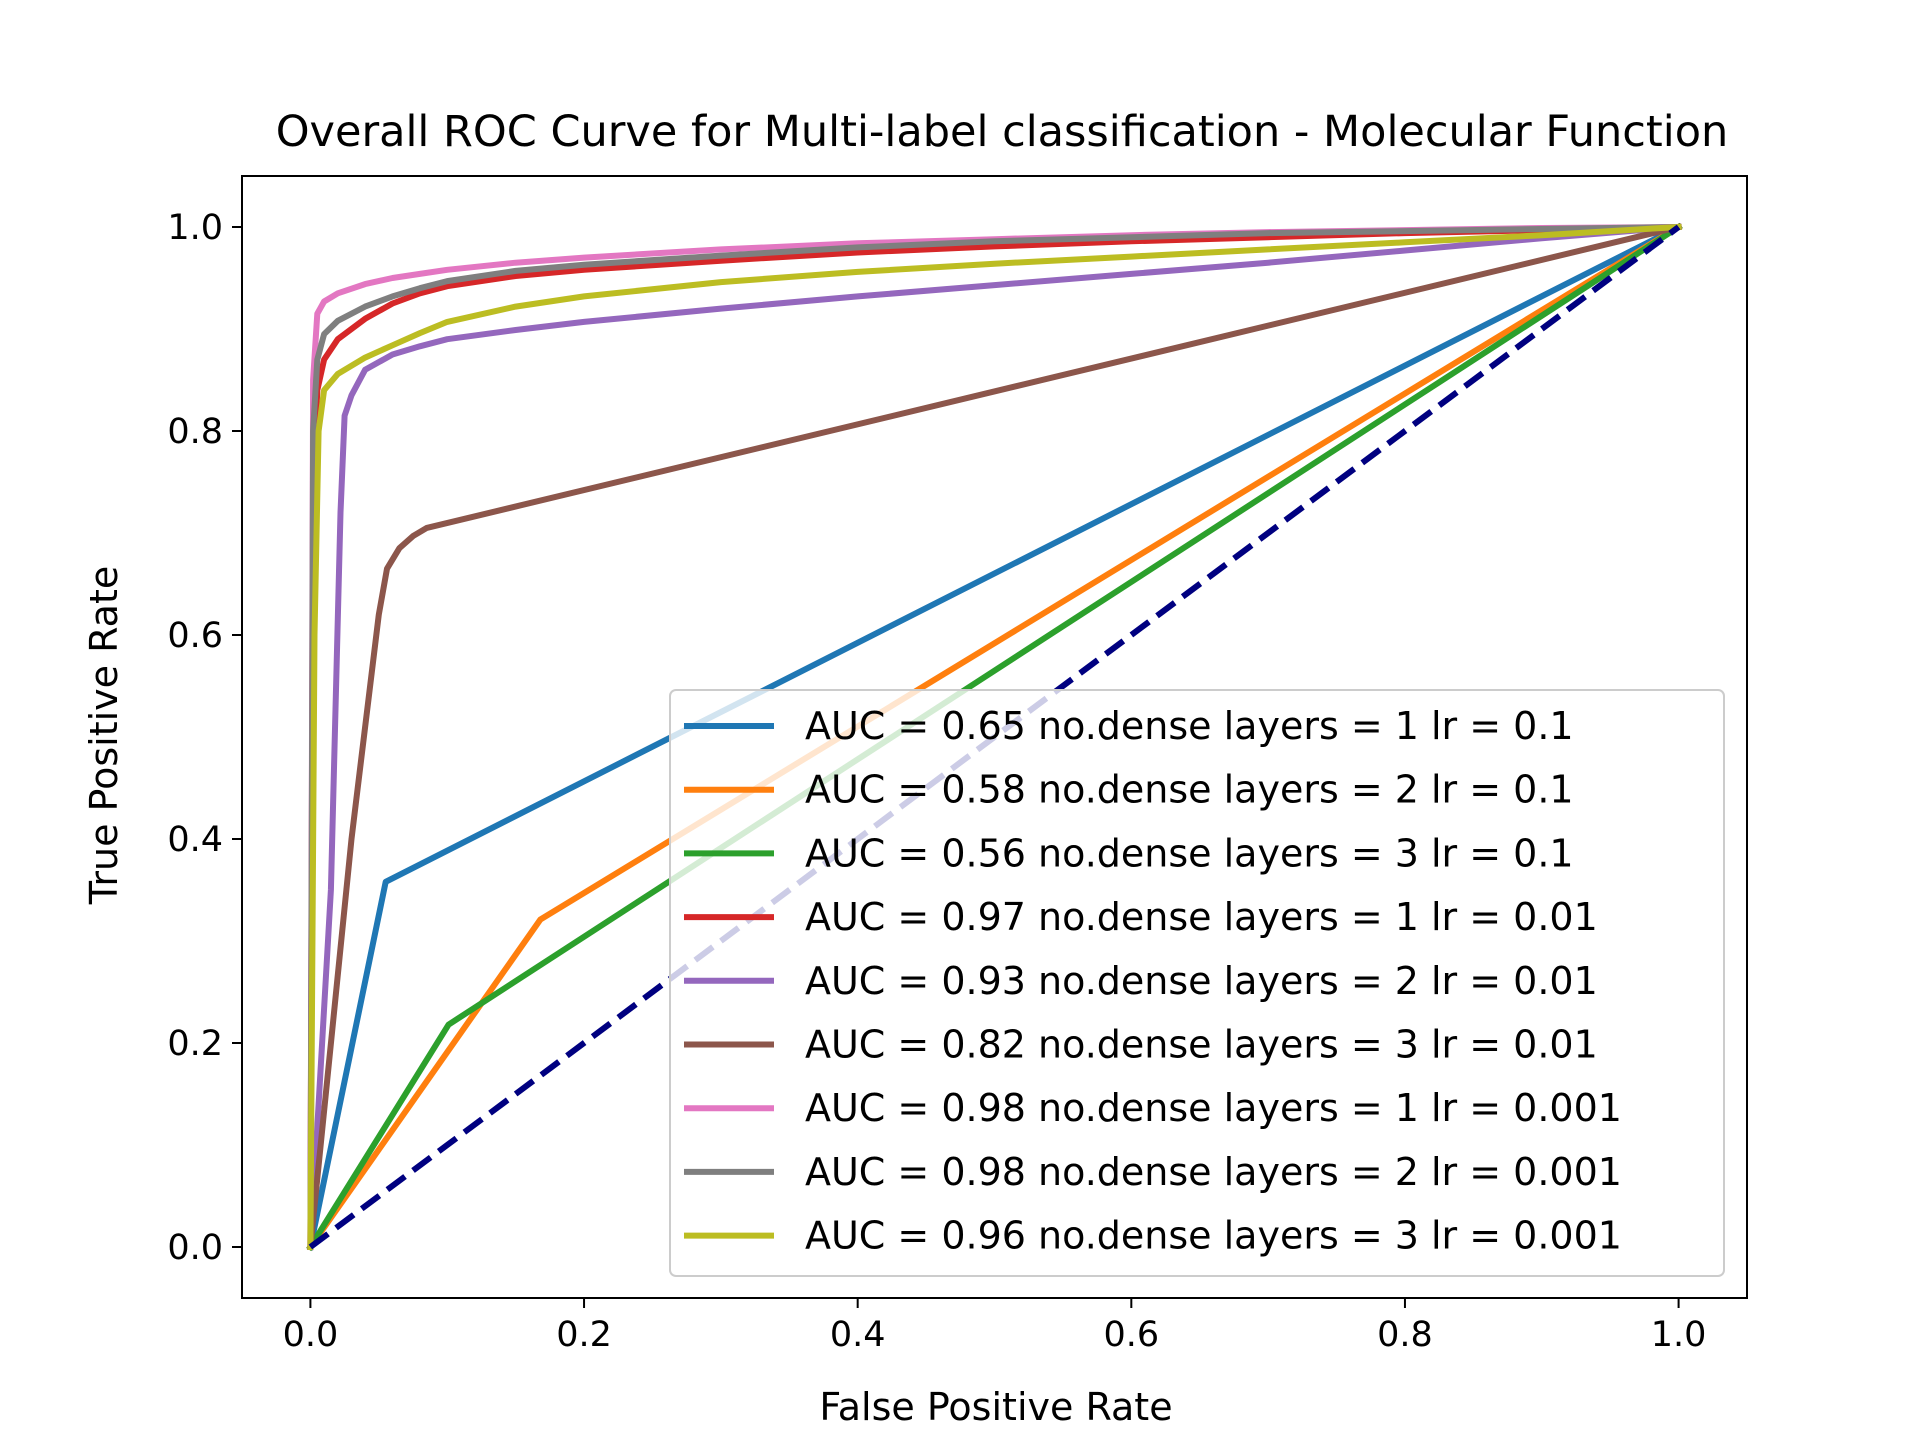 The image size is (1920, 1440). What do you see at coordinates (104, 736) in the screenshot?
I see `y-axis-label: True Positive Rate` at bounding box center [104, 736].